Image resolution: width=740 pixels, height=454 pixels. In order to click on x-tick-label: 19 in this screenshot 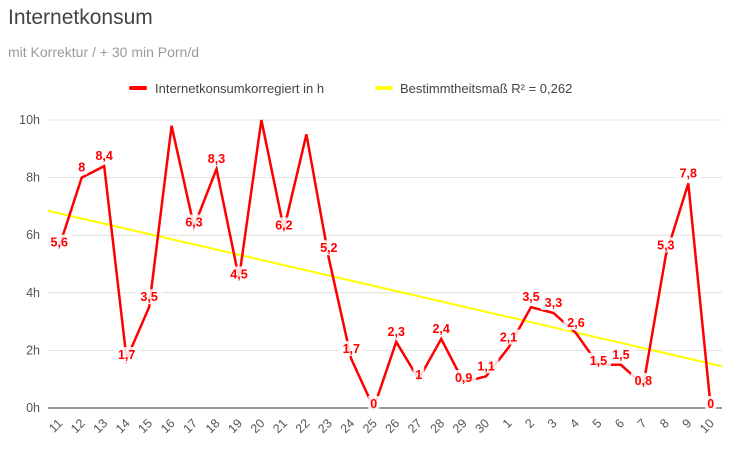, I will do `click(235, 426)`.